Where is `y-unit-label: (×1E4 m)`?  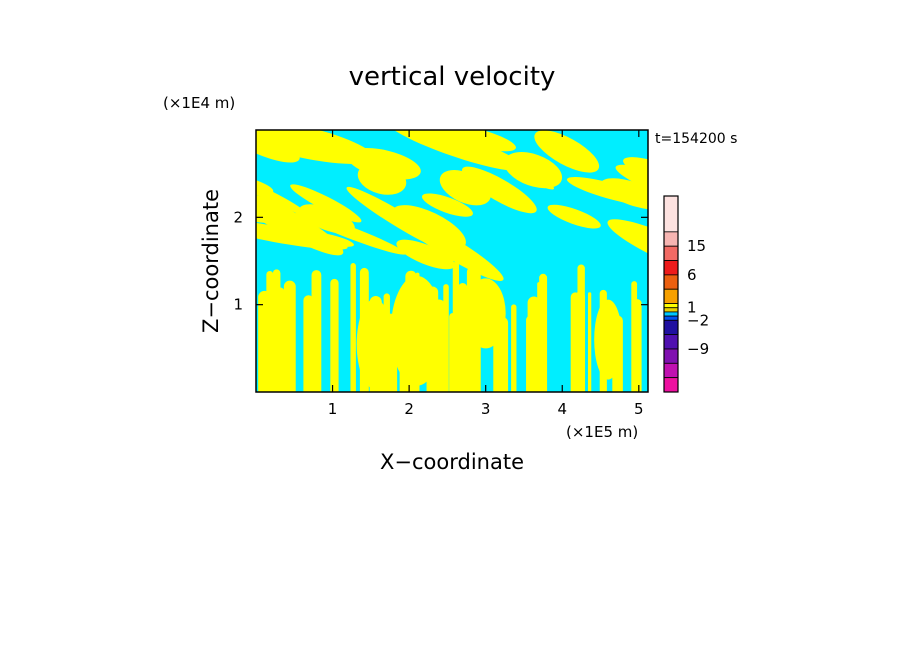
y-unit-label: (×1E4 m) is located at coordinates (199, 103).